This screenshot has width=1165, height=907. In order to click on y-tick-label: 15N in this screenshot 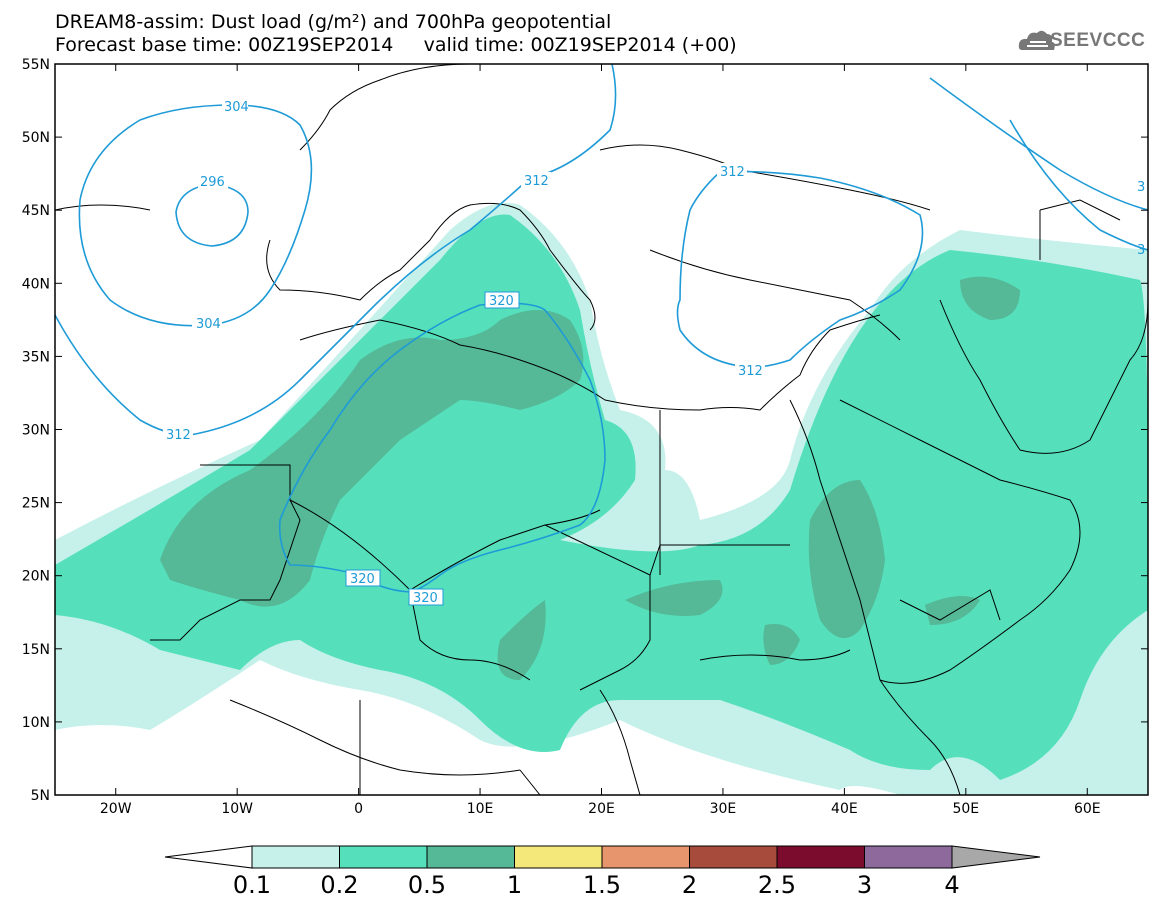, I will do `click(36, 650)`.